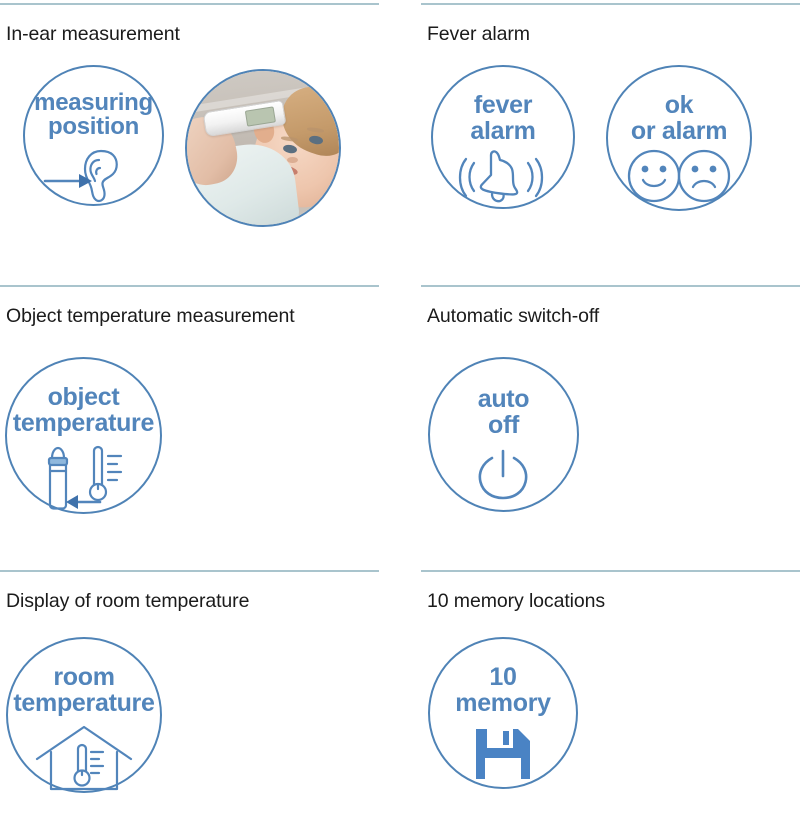 The image size is (800, 814). I want to click on feature-icon-row: measuring position, so click(189, 152).